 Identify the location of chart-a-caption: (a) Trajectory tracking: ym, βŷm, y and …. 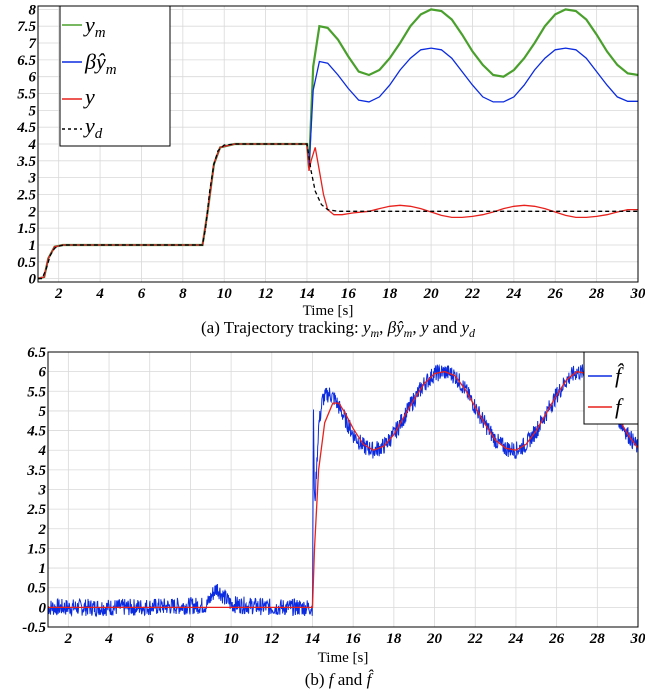
(338, 329).